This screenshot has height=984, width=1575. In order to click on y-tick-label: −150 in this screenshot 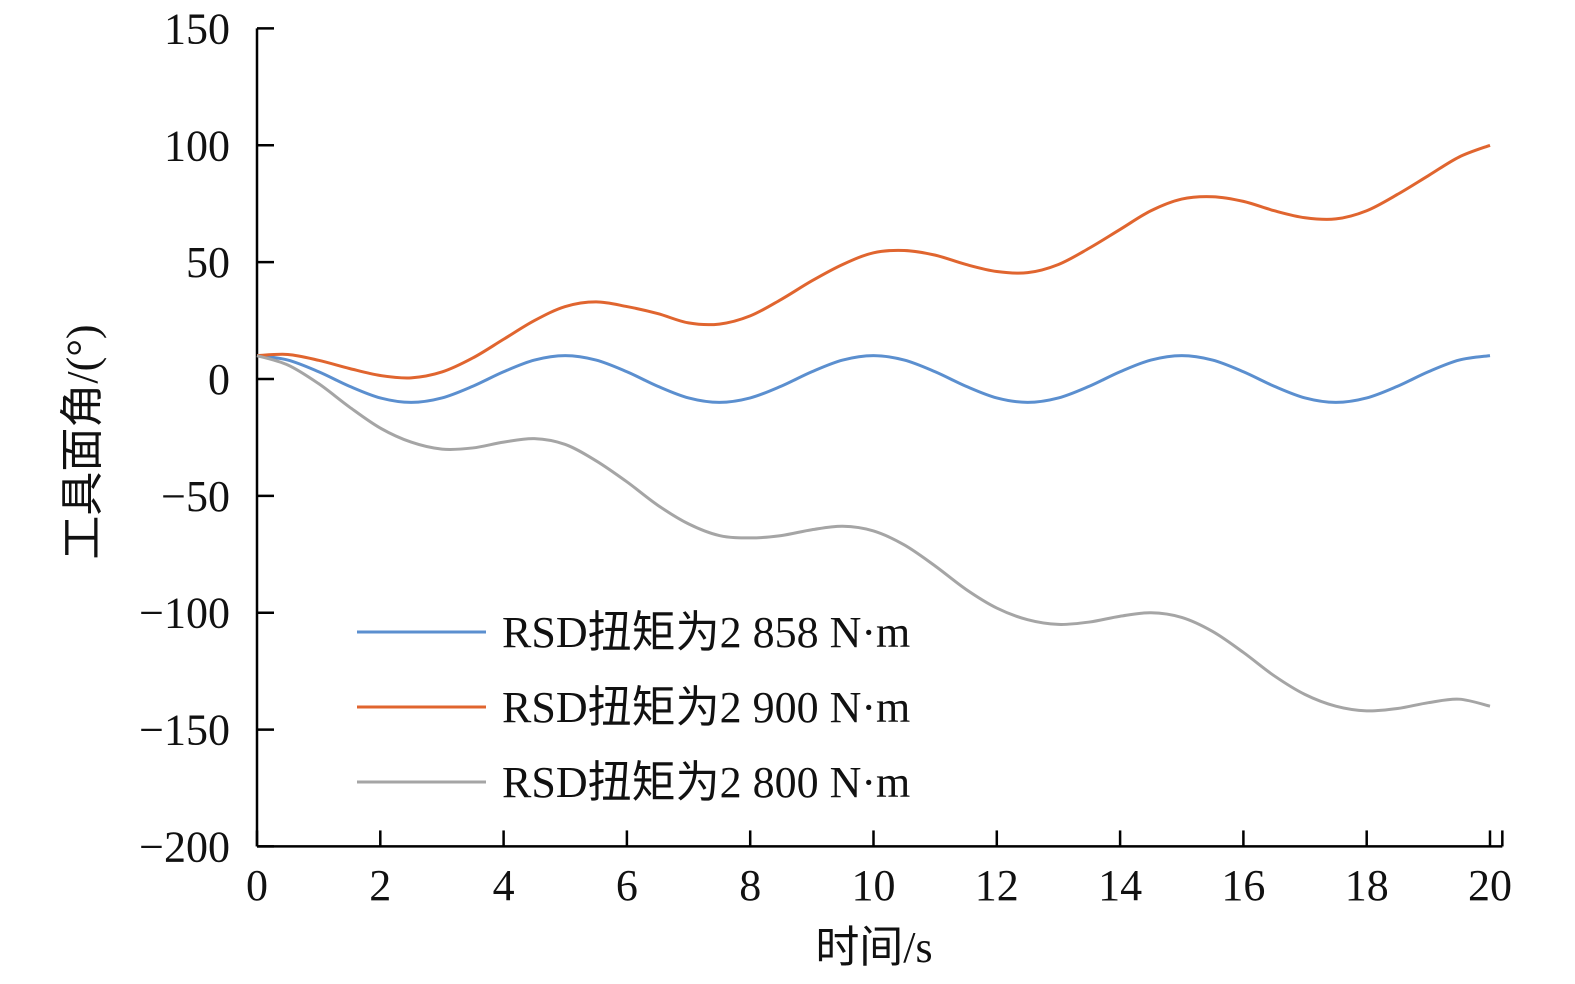, I will do `click(184, 730)`.